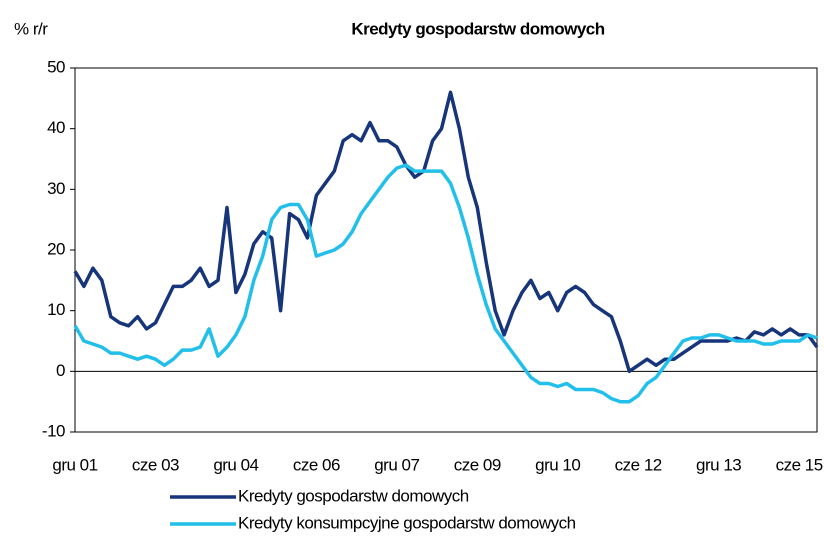  Describe the element at coordinates (56, 66) in the screenshot. I see `y-tick-label: 50` at that location.